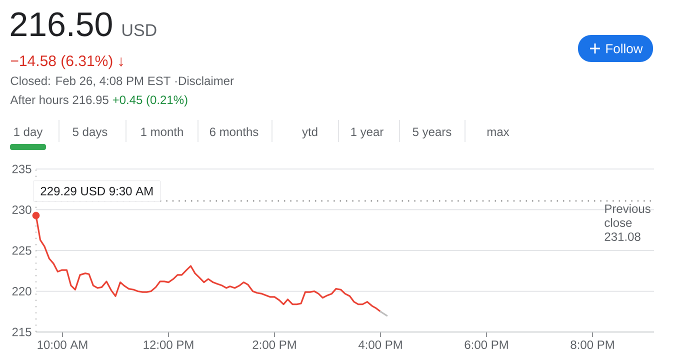  What do you see at coordinates (139, 30) in the screenshot?
I see `chart-subtitle: USD` at bounding box center [139, 30].